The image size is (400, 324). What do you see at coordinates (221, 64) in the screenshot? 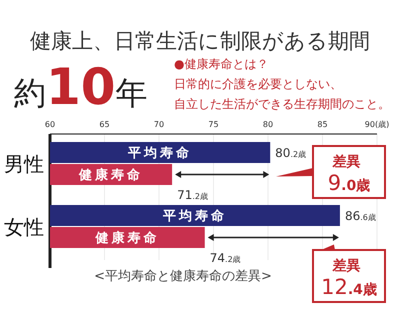
I see `text: ●健康寿命とは？` at bounding box center [221, 64].